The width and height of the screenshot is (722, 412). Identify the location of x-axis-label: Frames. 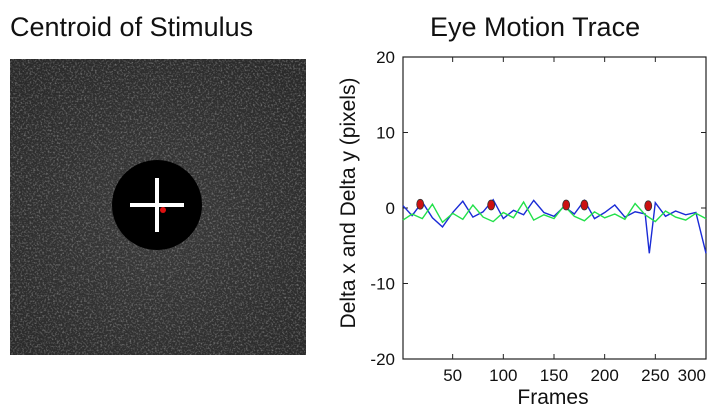
(552, 397).